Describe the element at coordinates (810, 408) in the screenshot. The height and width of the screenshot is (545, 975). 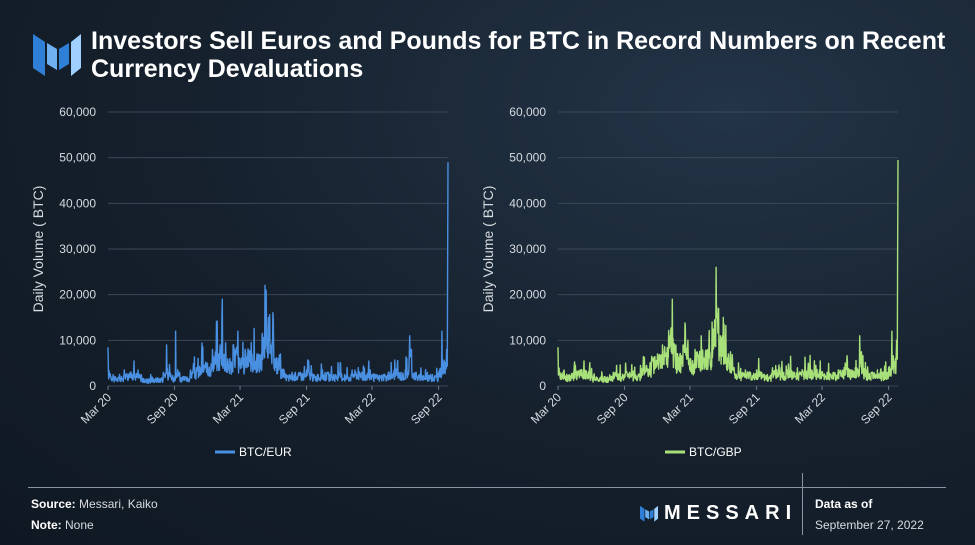
I see `gbp-x-tick-label: Mar 22` at that location.